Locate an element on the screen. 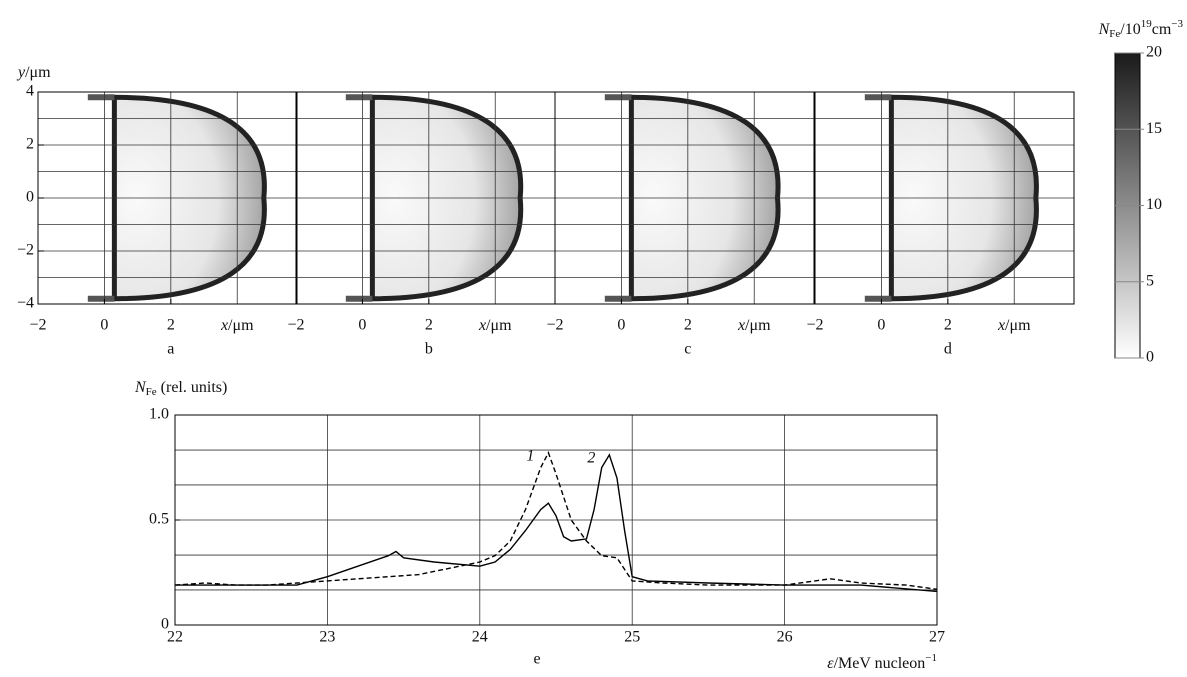 The height and width of the screenshot is (677, 1187). colorbar-tick-label: 0 is located at coordinates (1150, 357).